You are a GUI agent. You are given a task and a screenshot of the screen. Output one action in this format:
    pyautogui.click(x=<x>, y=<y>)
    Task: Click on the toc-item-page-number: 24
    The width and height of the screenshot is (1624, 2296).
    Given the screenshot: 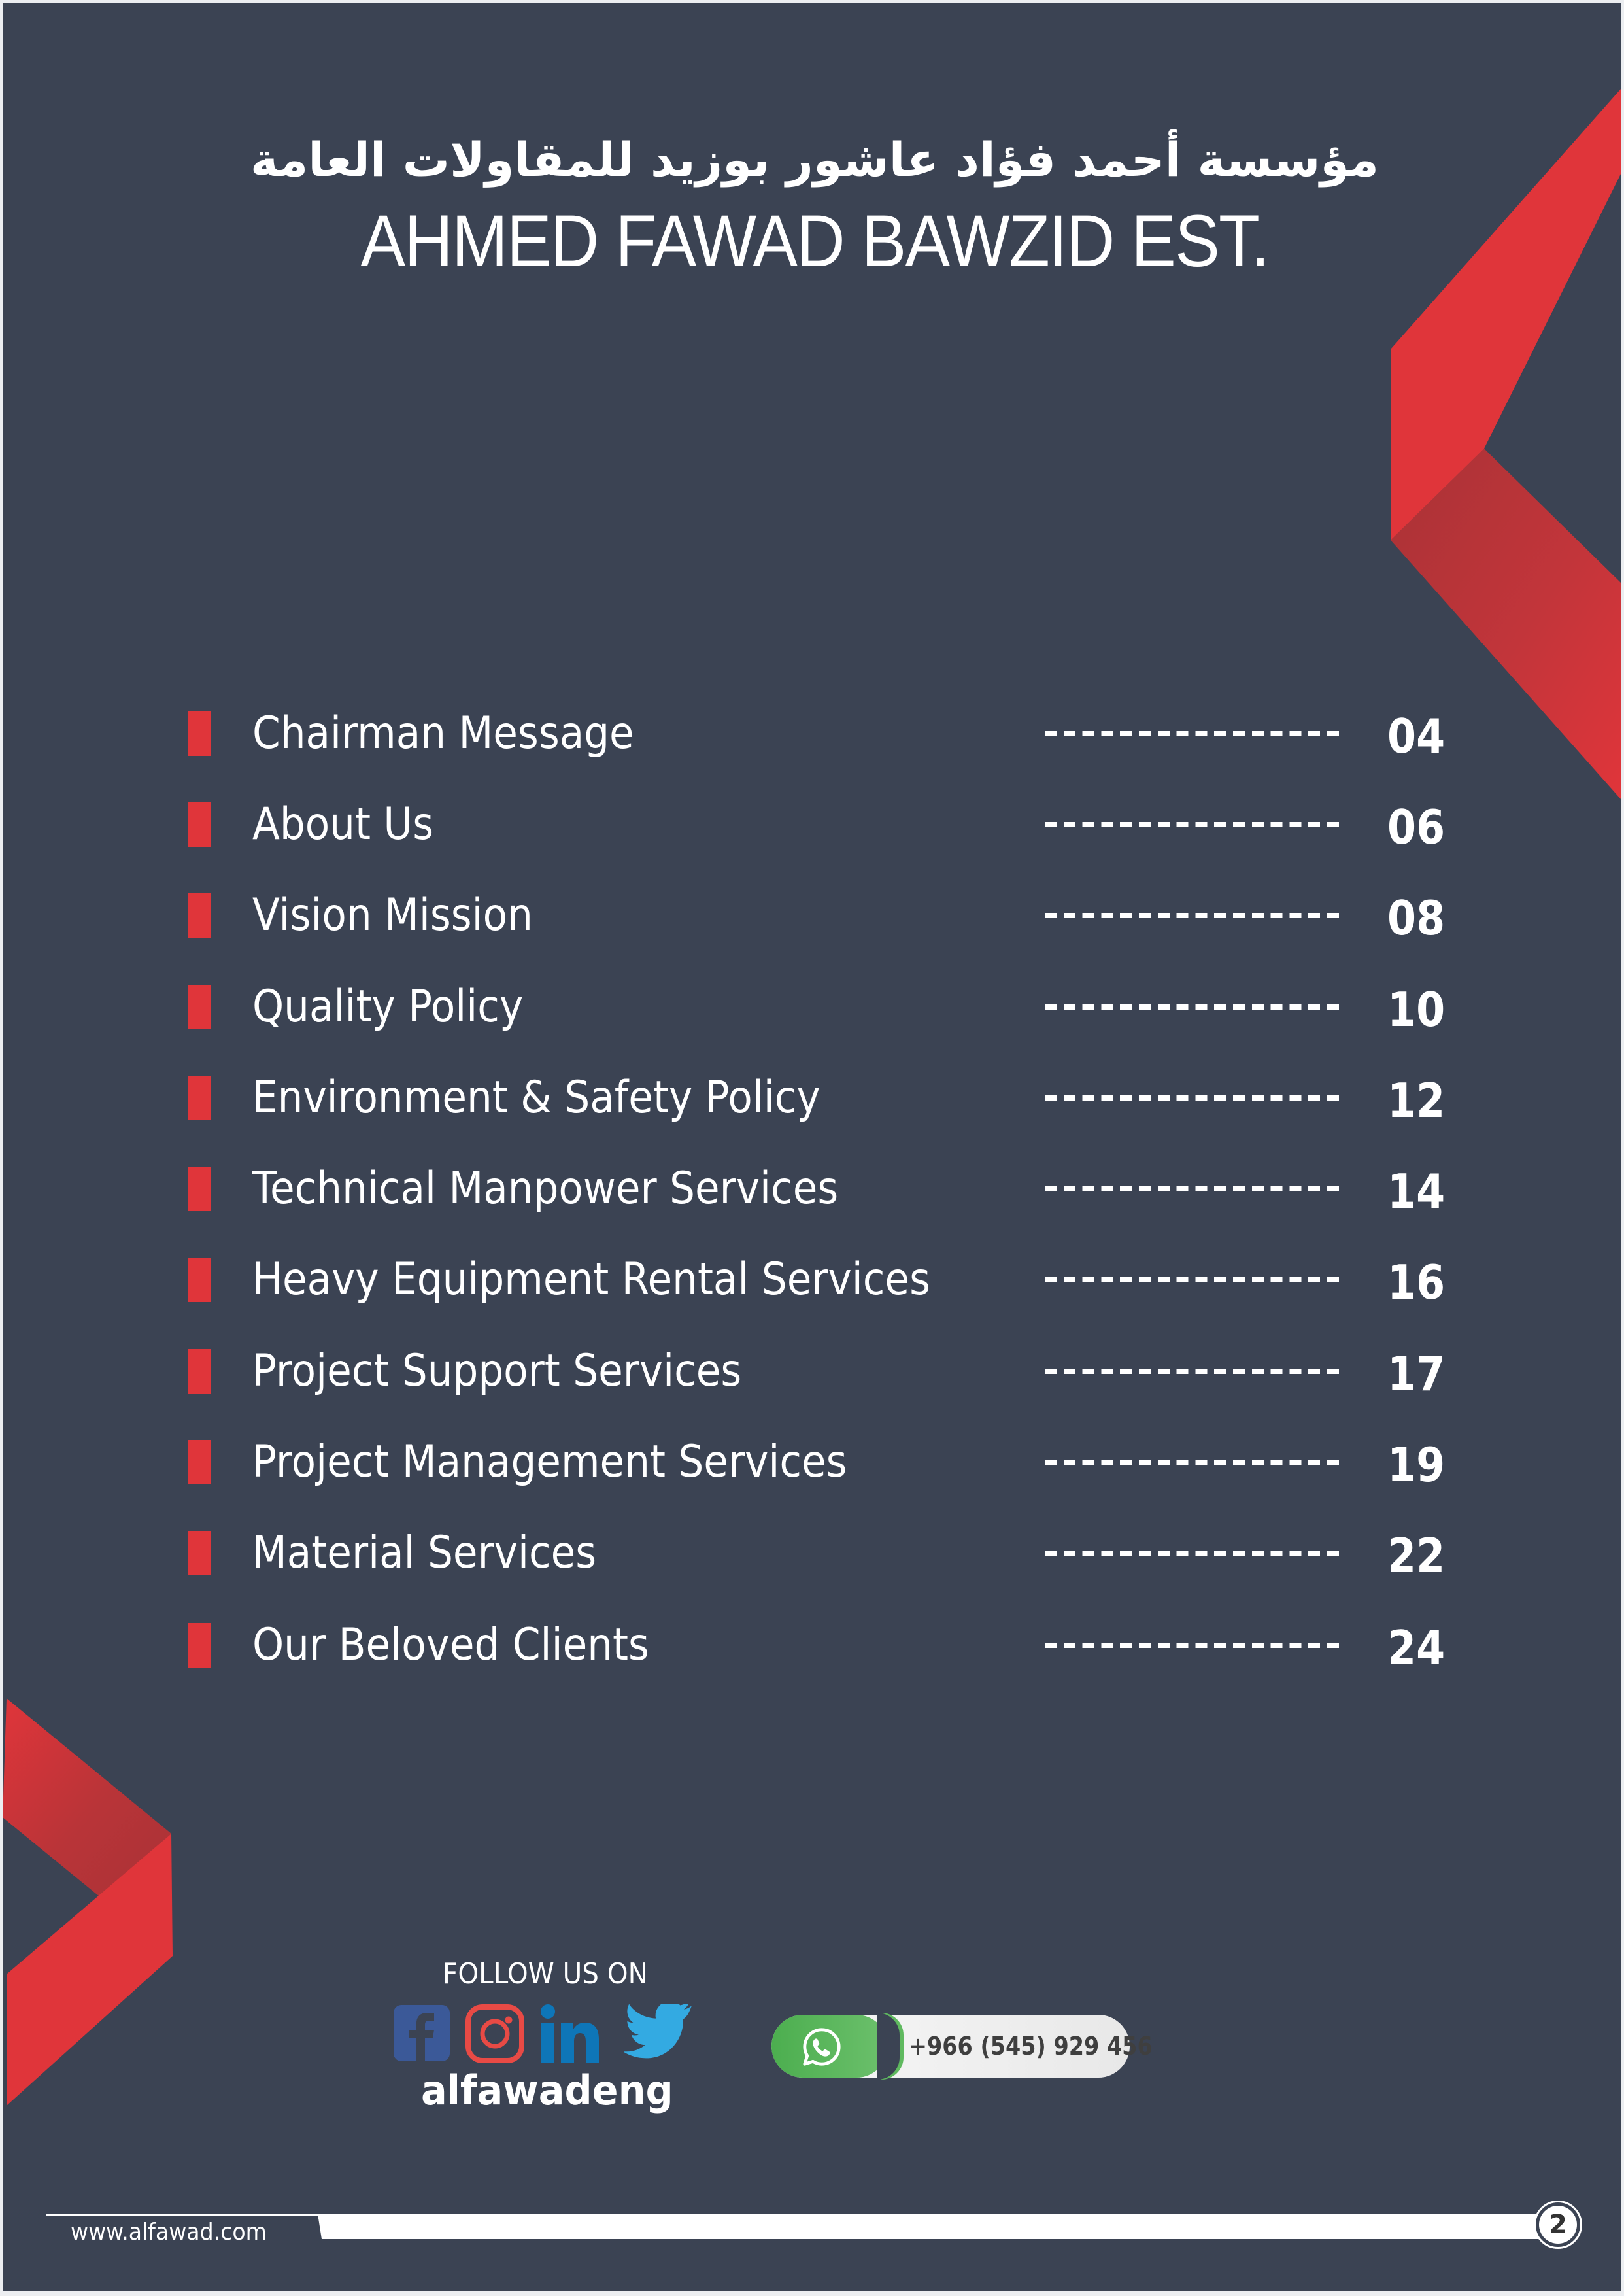 What is the action you would take?
    pyautogui.click(x=1417, y=1647)
    